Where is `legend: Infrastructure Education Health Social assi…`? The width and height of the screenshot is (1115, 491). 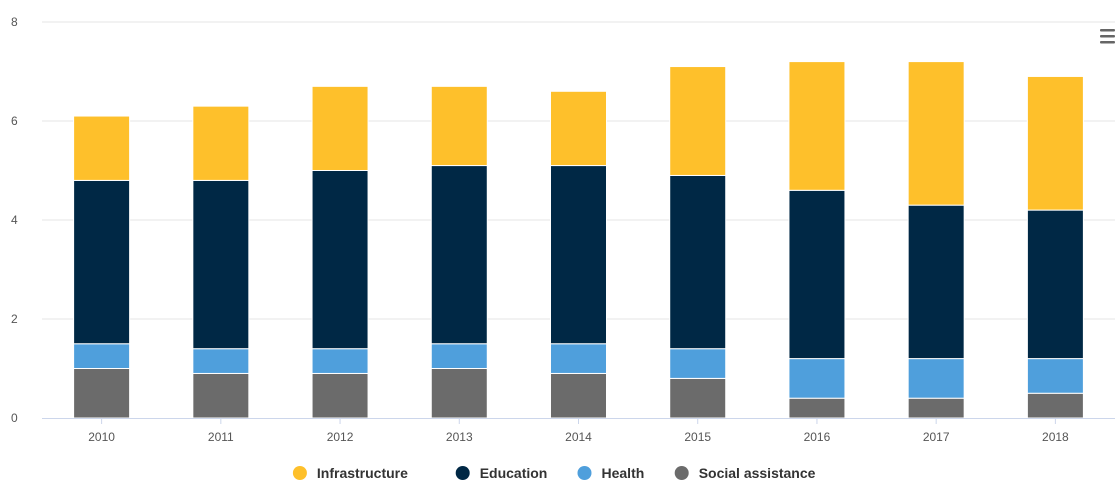 legend: Infrastructure Education Health Social assi… is located at coordinates (554, 473).